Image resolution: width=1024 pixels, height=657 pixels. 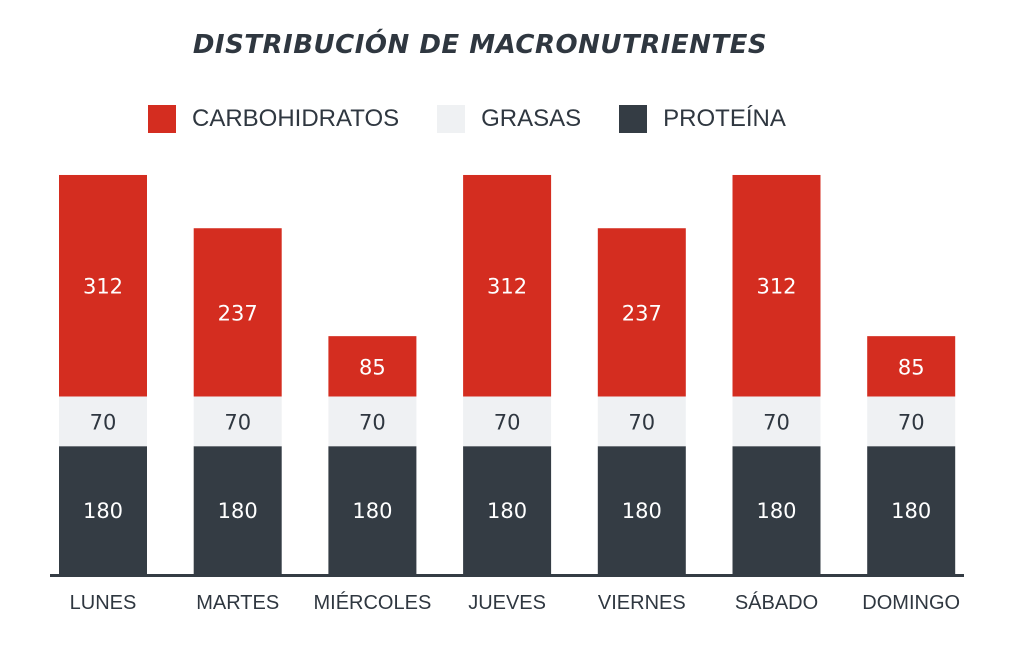 I want to click on bar-carbs-miercoles, so click(x=372, y=366).